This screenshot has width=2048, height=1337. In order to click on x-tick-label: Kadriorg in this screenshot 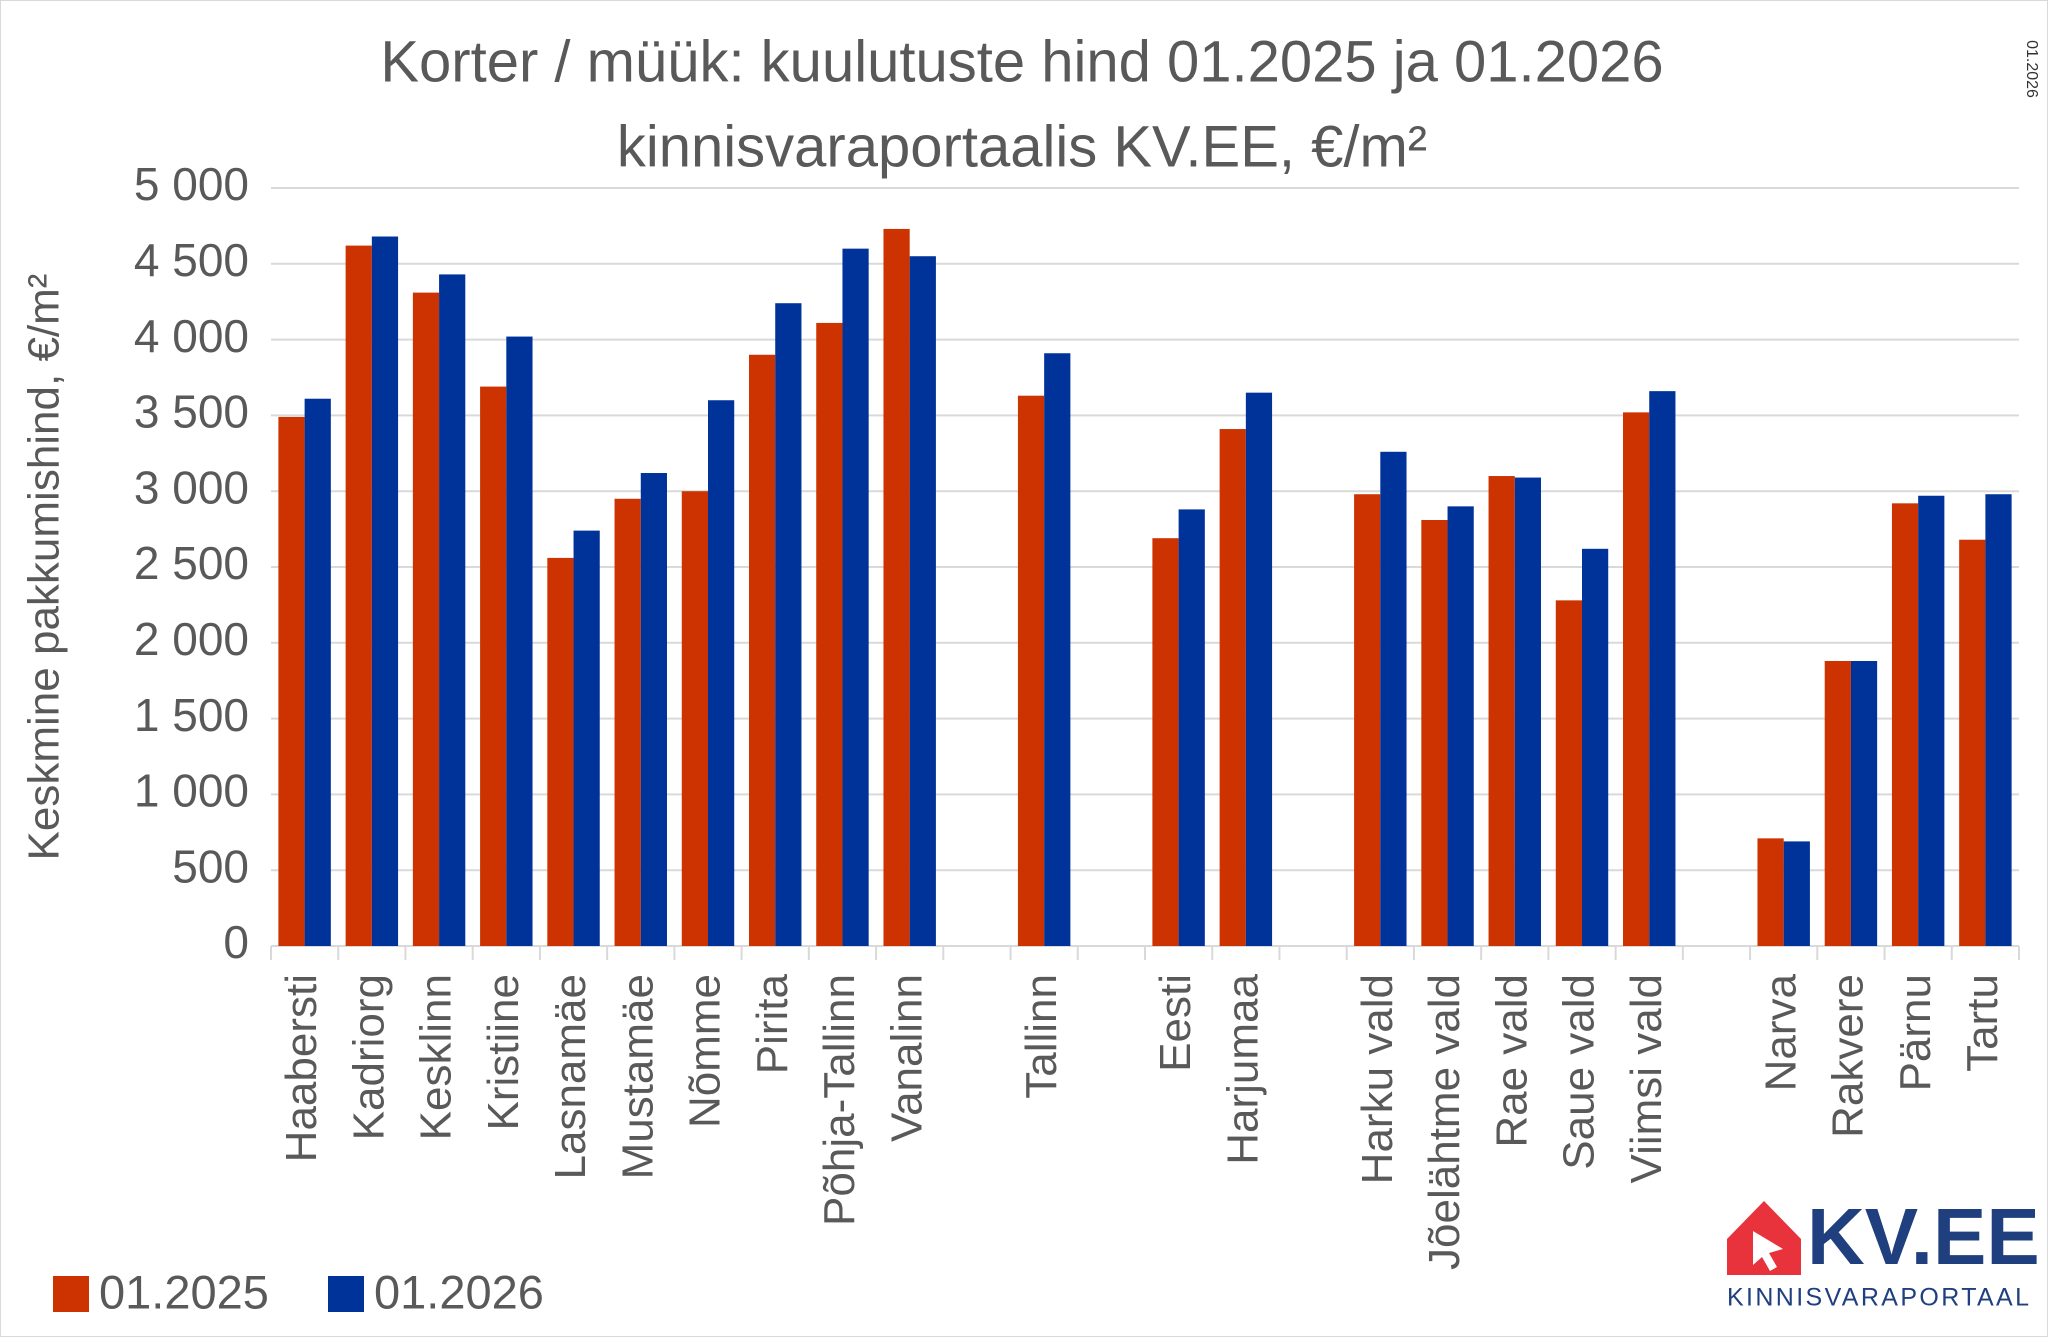, I will do `click(368, 1057)`.